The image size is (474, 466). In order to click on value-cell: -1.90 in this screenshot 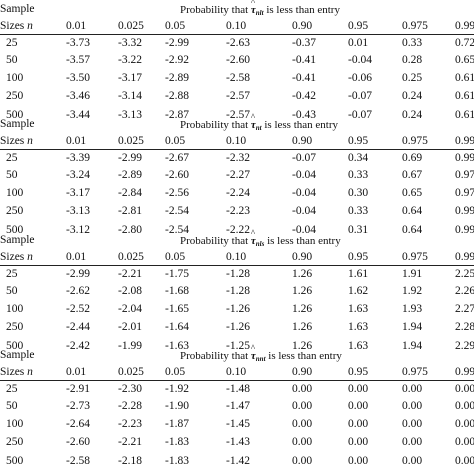, I will do `click(177, 406)`.